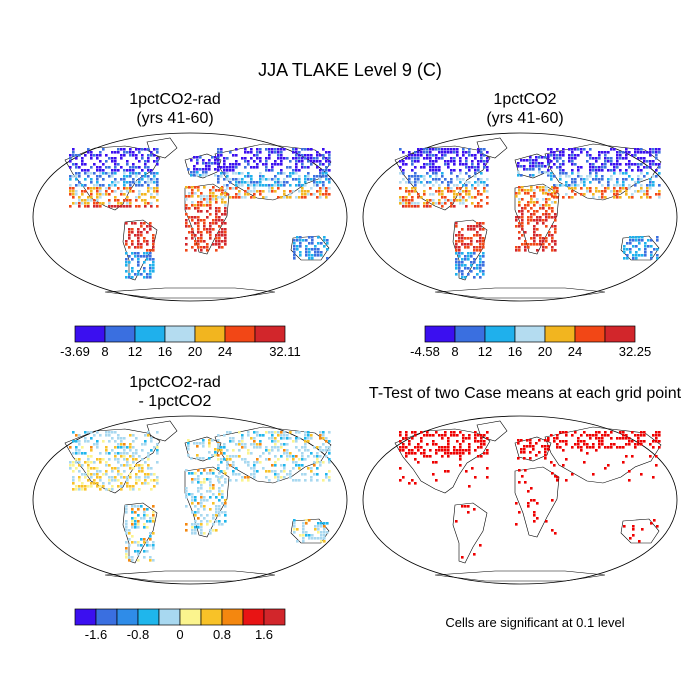  What do you see at coordinates (232, 617) in the screenshot?
I see `colorbar-swatch` at bounding box center [232, 617].